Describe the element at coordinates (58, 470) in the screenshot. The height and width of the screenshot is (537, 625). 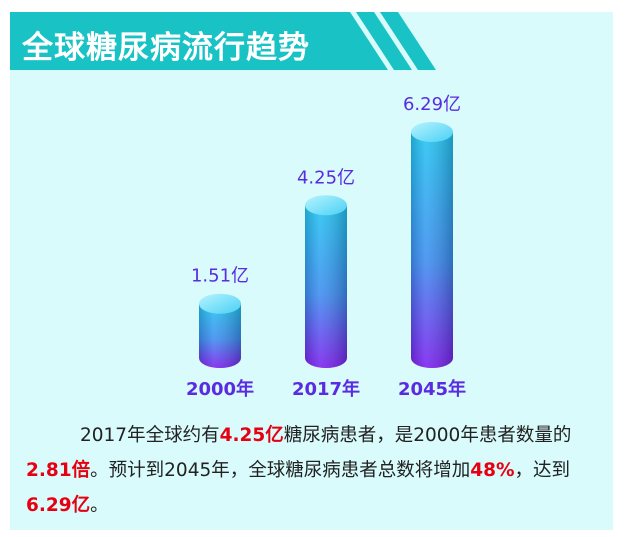
I see `desc-highlight-ratio: 2.81倍` at that location.